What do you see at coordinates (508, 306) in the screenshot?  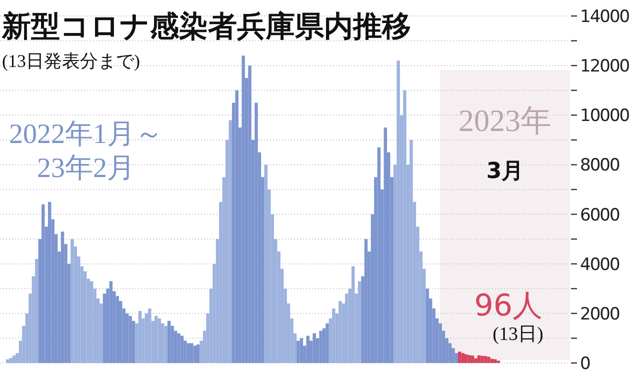 I see `data-label: 96人` at bounding box center [508, 306].